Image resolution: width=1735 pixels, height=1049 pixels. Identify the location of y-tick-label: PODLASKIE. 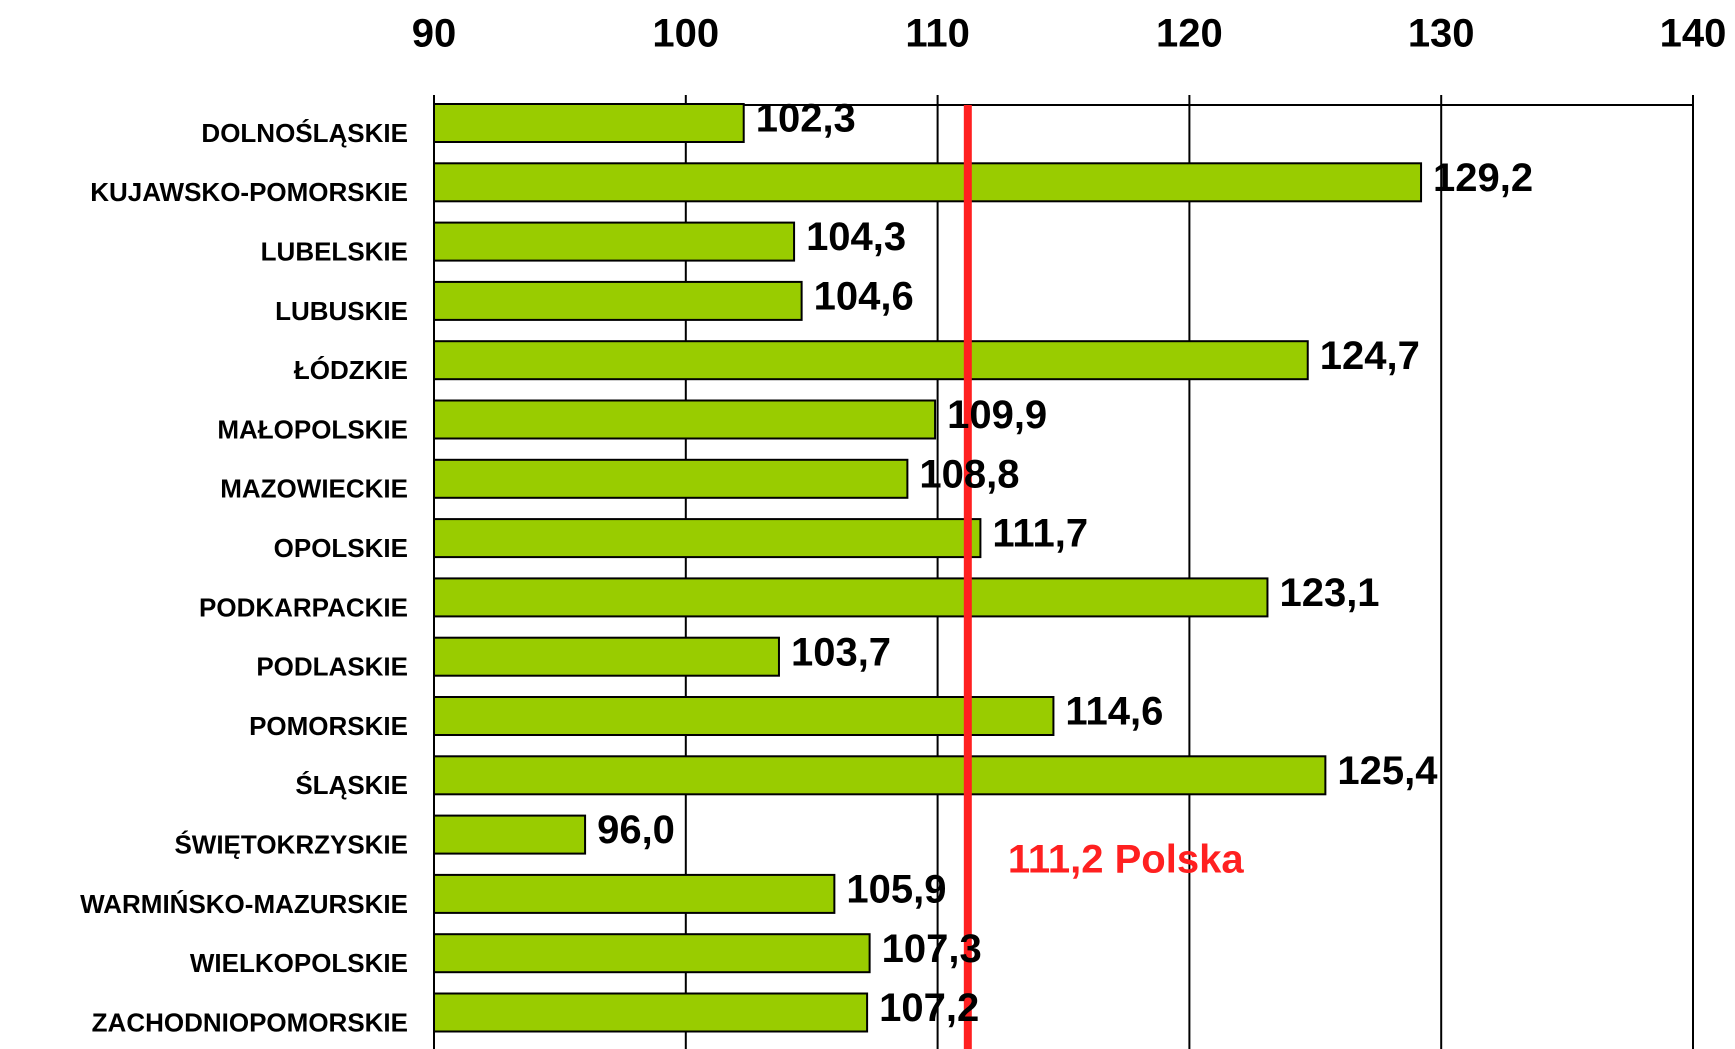
(332, 667).